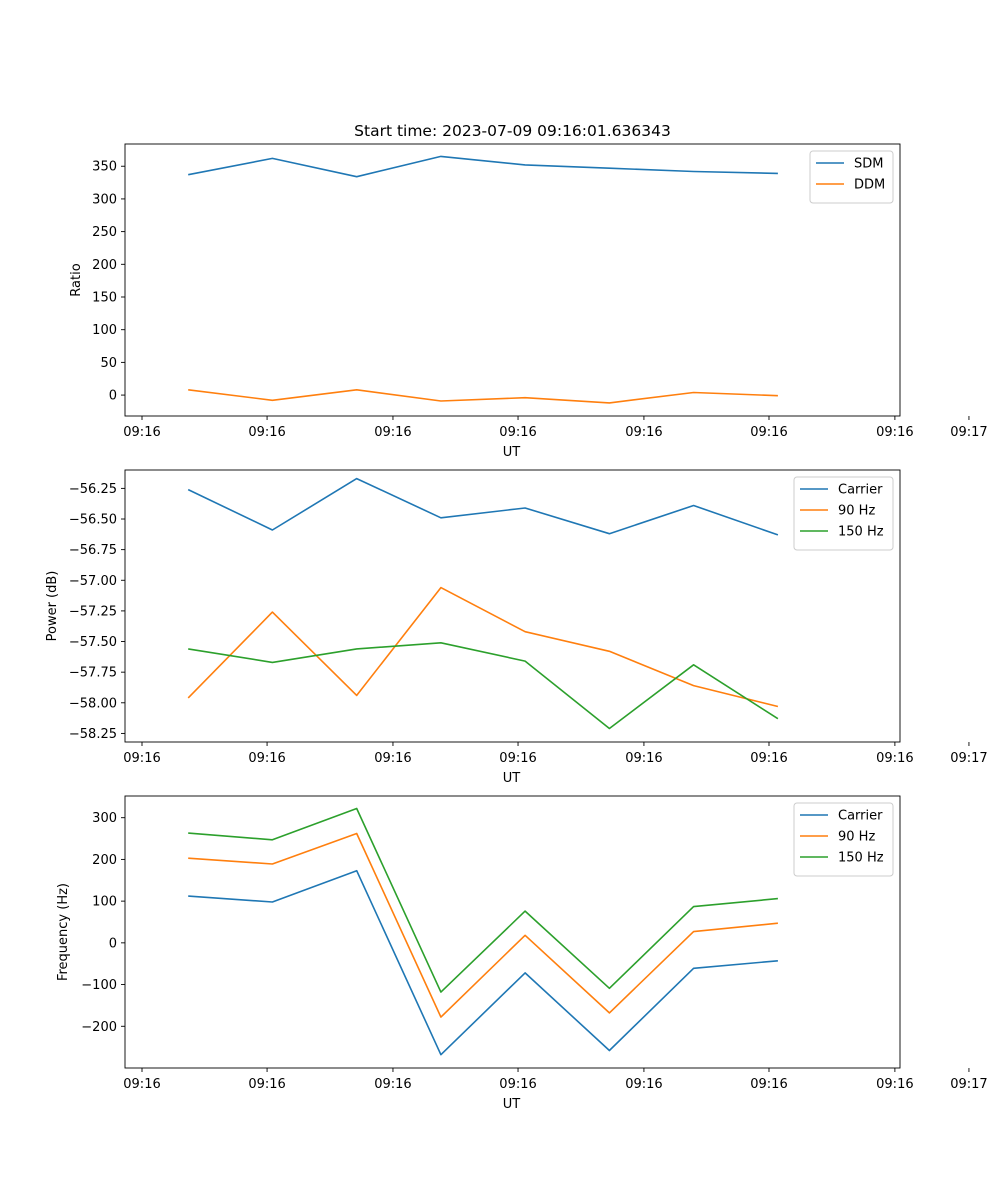  What do you see at coordinates (869, 185) in the screenshot?
I see `legend-label: DDM` at bounding box center [869, 185].